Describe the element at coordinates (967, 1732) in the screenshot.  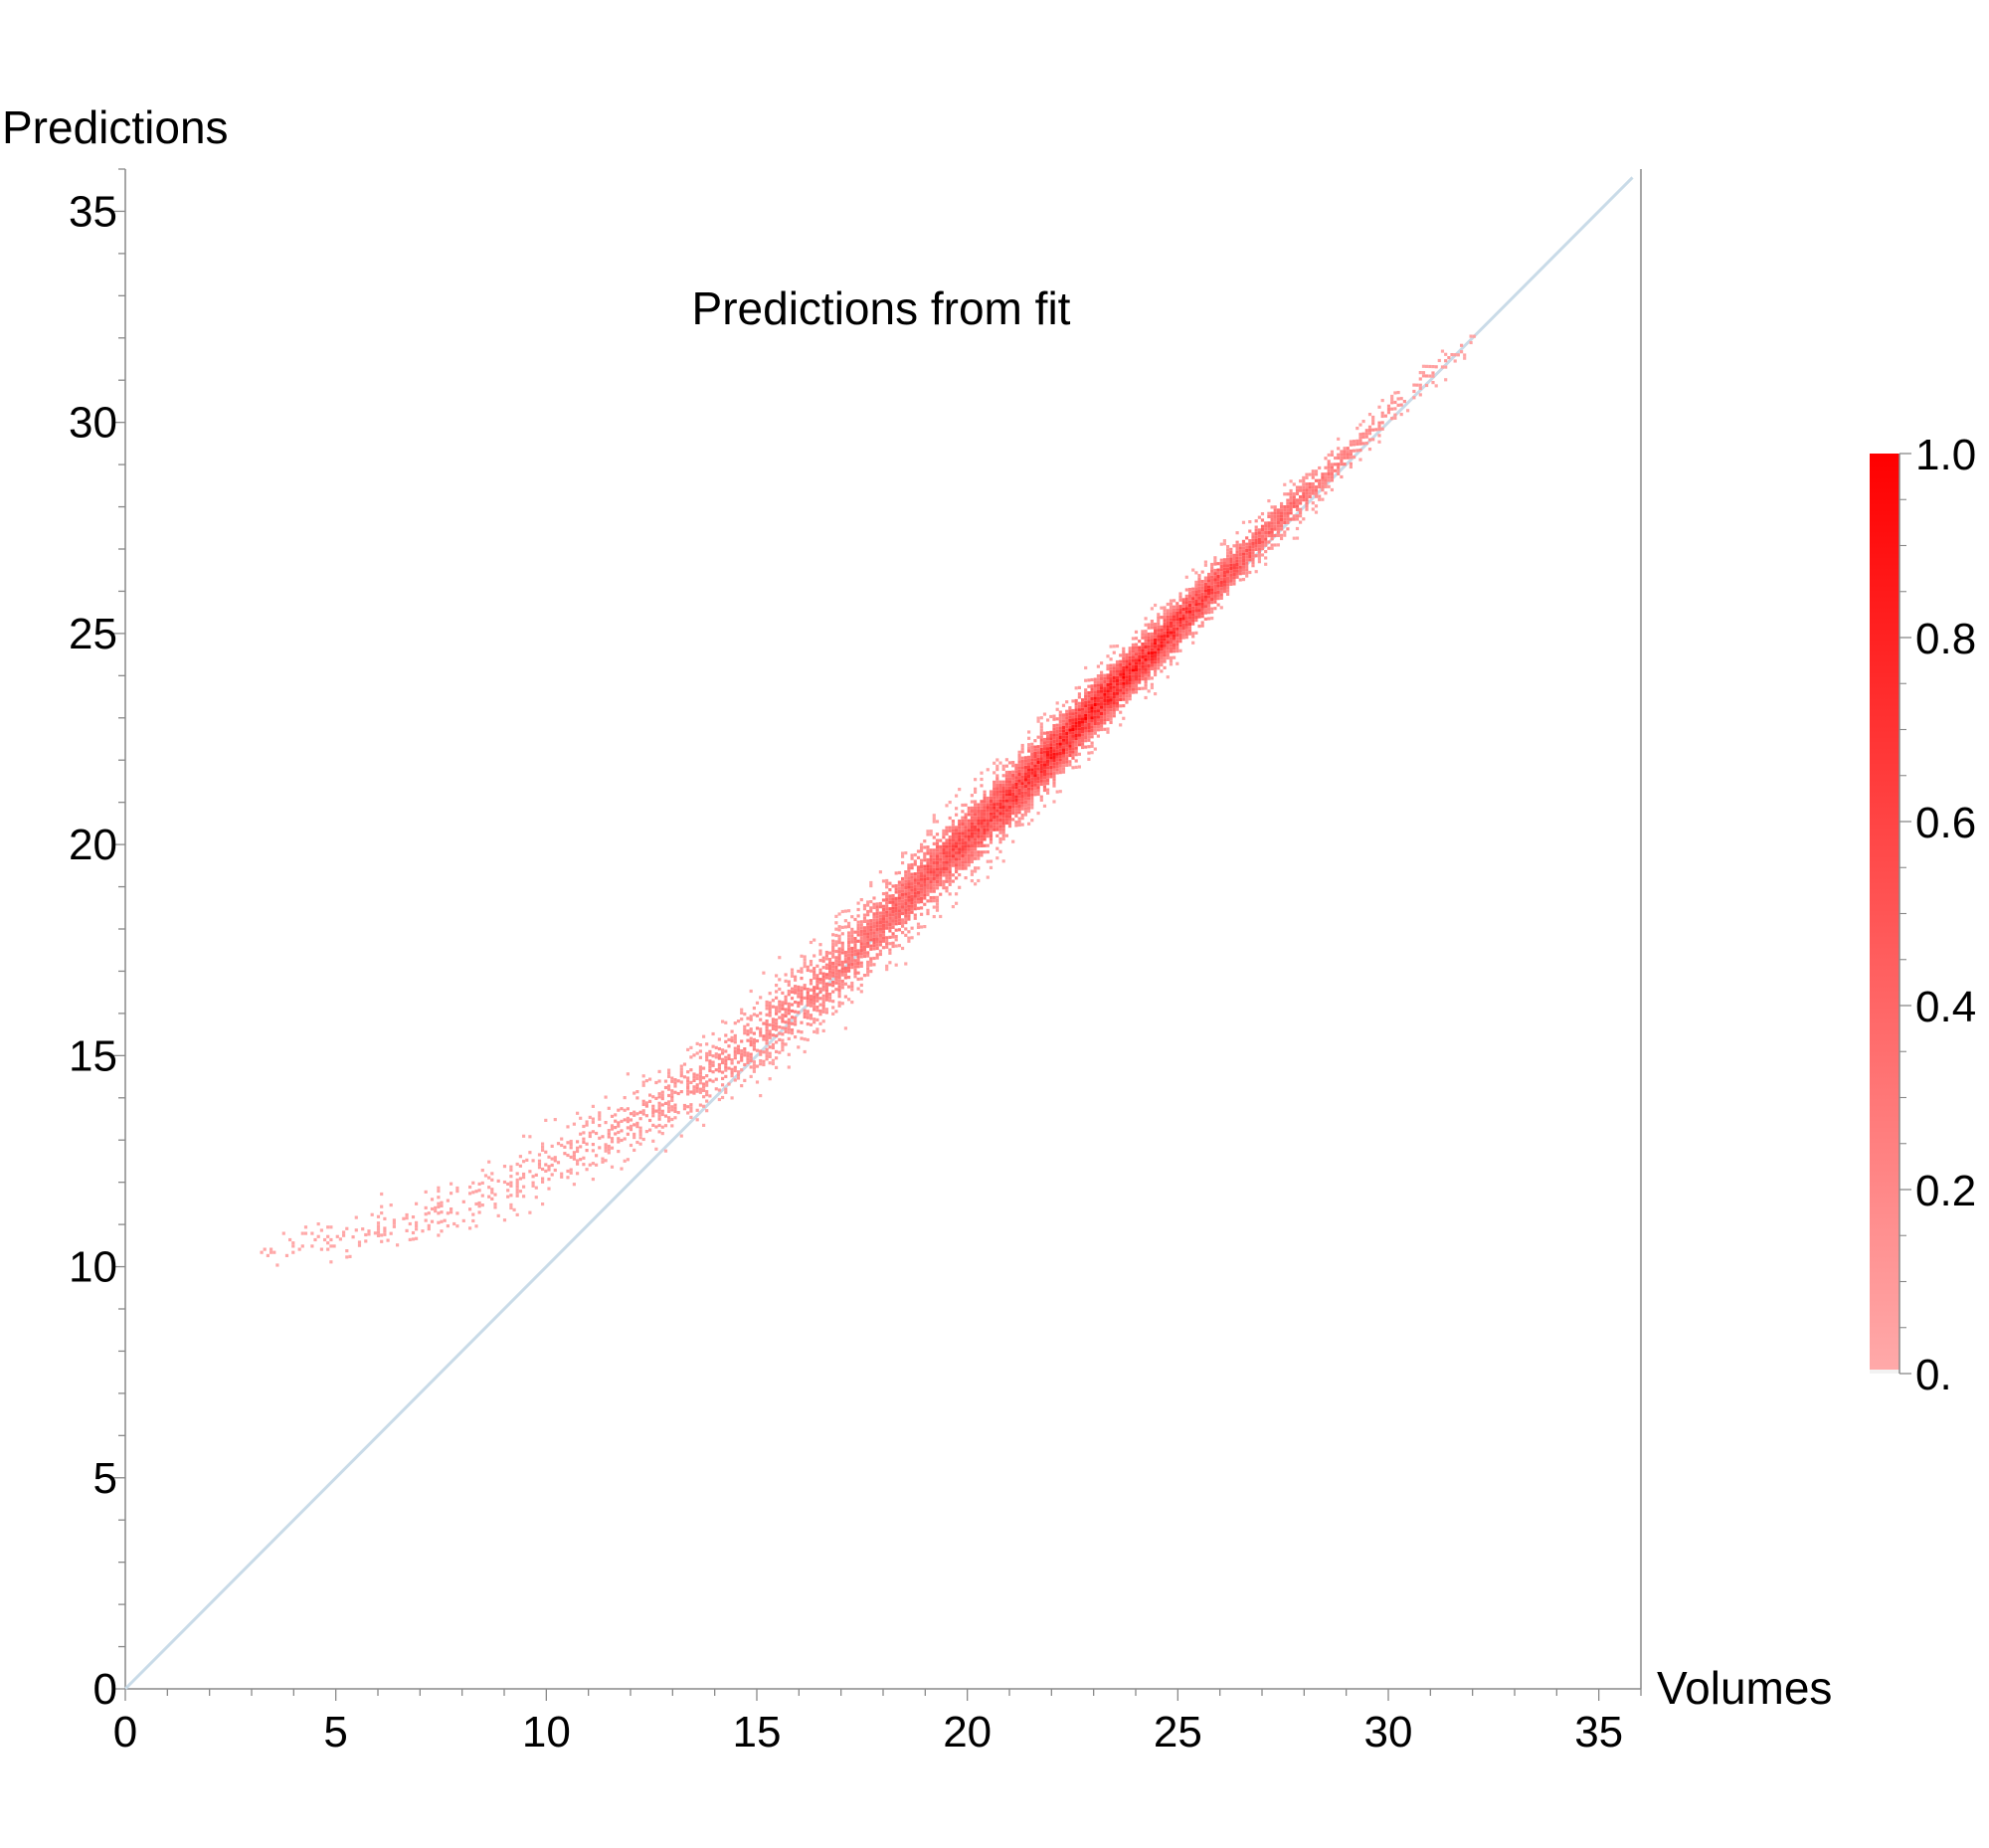
I see `x-tick-label: 20` at that location.